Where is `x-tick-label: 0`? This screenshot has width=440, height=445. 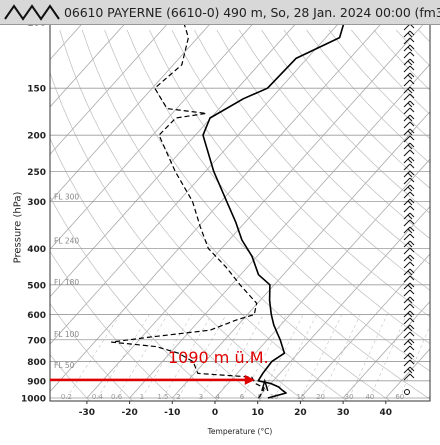
x-tick-label: 0 is located at coordinates (215, 413).